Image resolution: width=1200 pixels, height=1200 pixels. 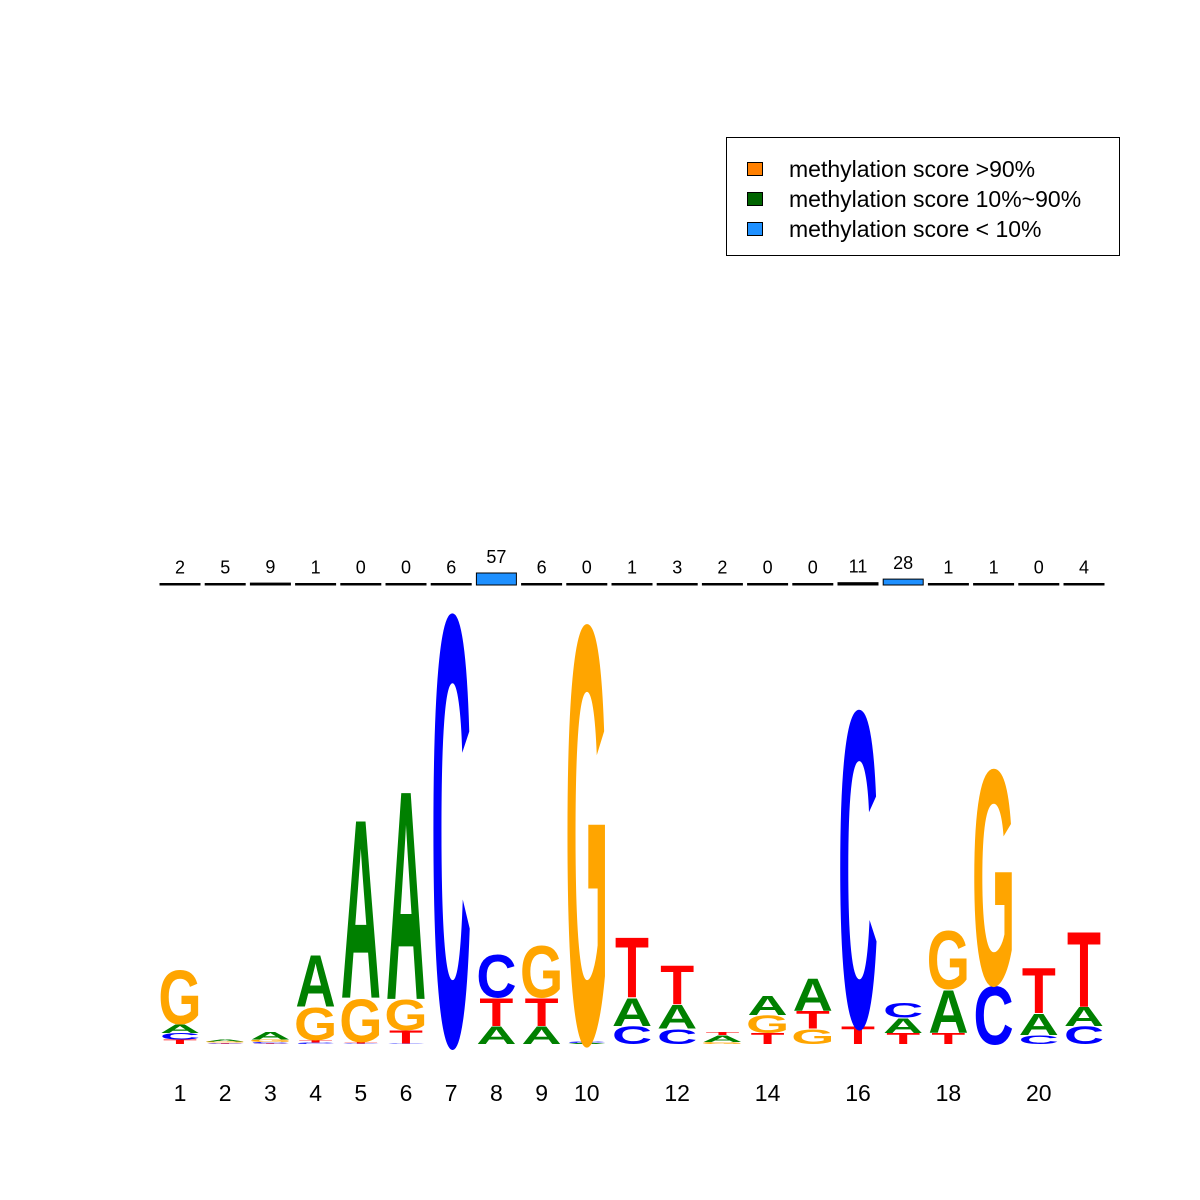 I want to click on methylation-count-label: 6, so click(x=451, y=568).